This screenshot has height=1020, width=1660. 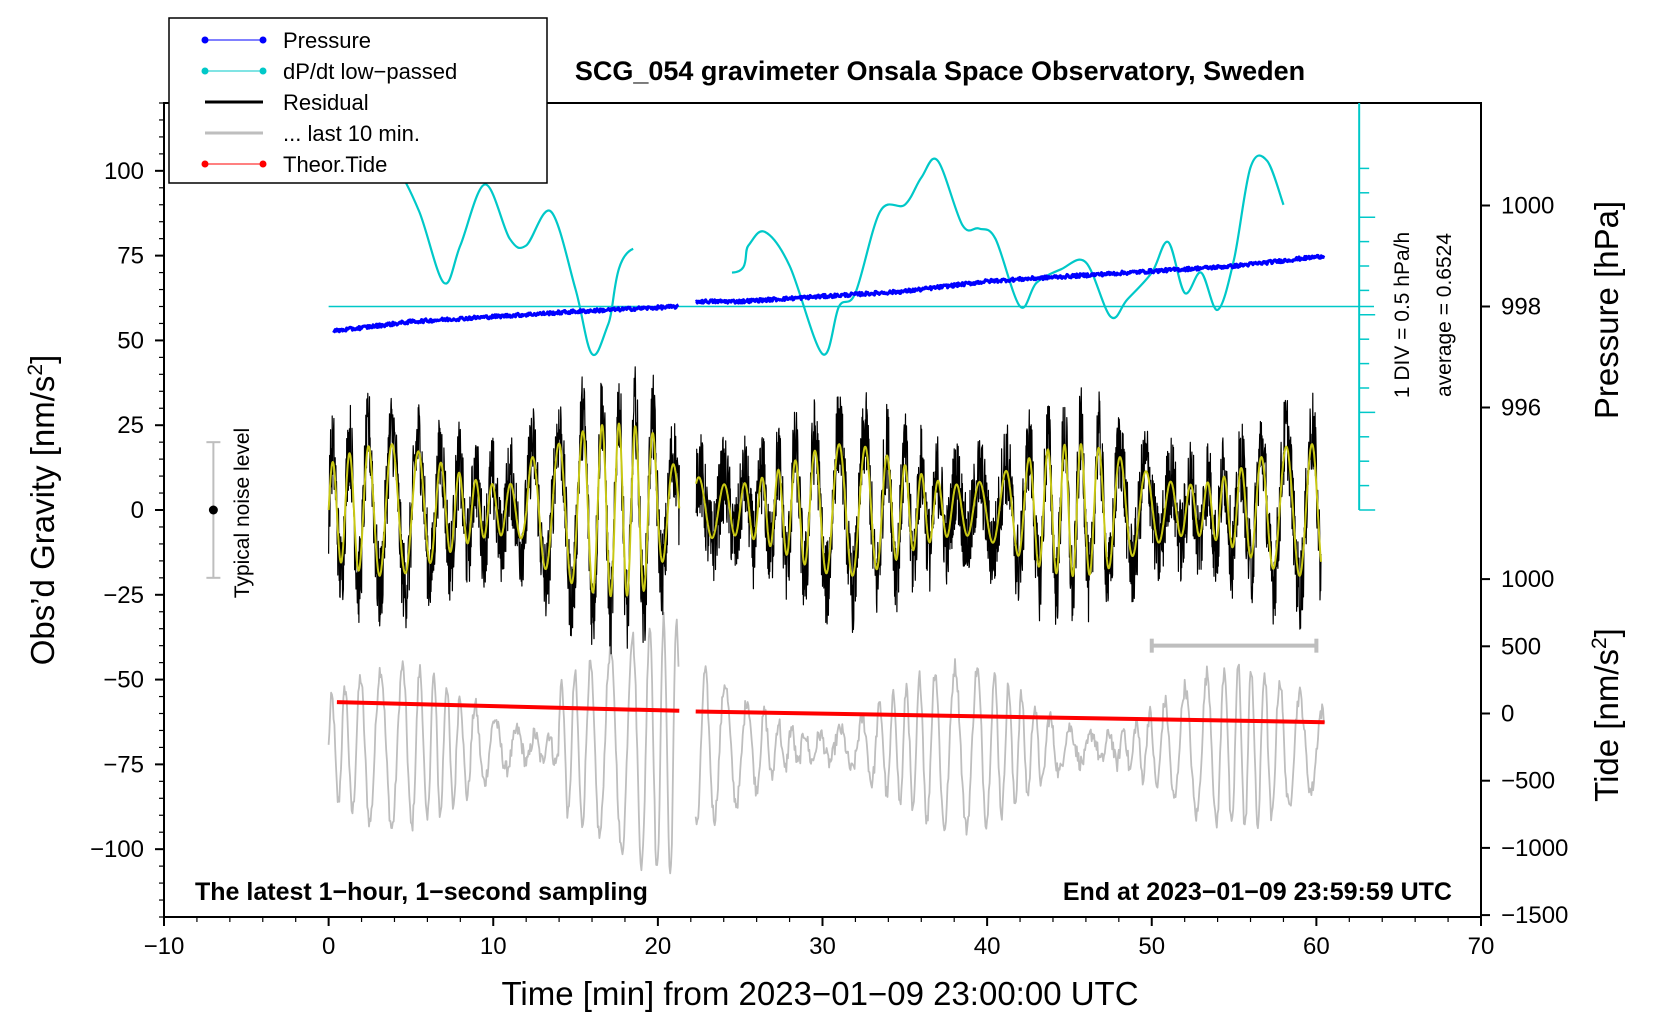 I want to click on y-tick-label: −25, so click(x=123, y=595).